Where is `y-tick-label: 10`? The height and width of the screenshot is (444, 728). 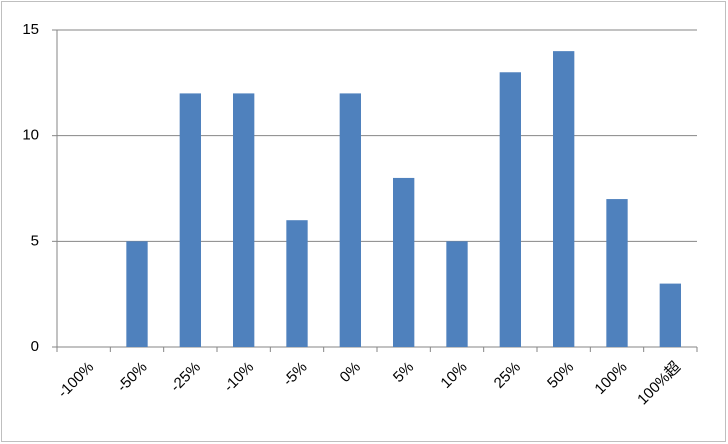 y-tick-label: 10 is located at coordinates (30, 135).